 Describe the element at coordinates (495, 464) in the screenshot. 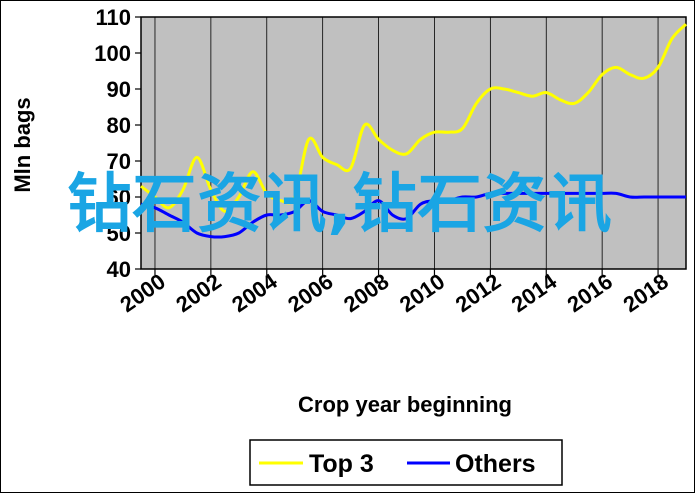

I see `legend-label-others: Others` at that location.